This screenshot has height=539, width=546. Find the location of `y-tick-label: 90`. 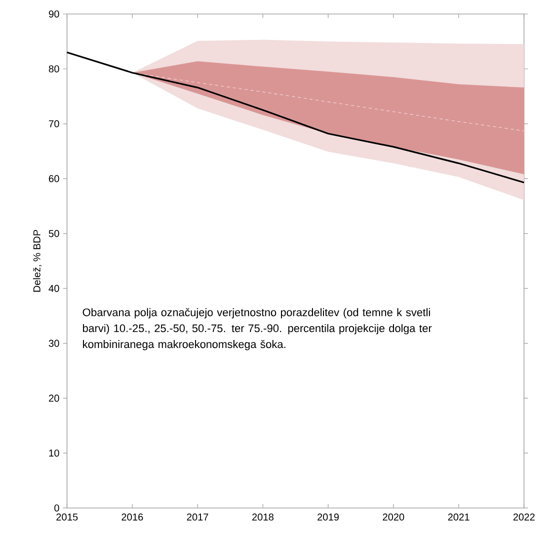

y-tick-label: 90 is located at coordinates (54, 14).